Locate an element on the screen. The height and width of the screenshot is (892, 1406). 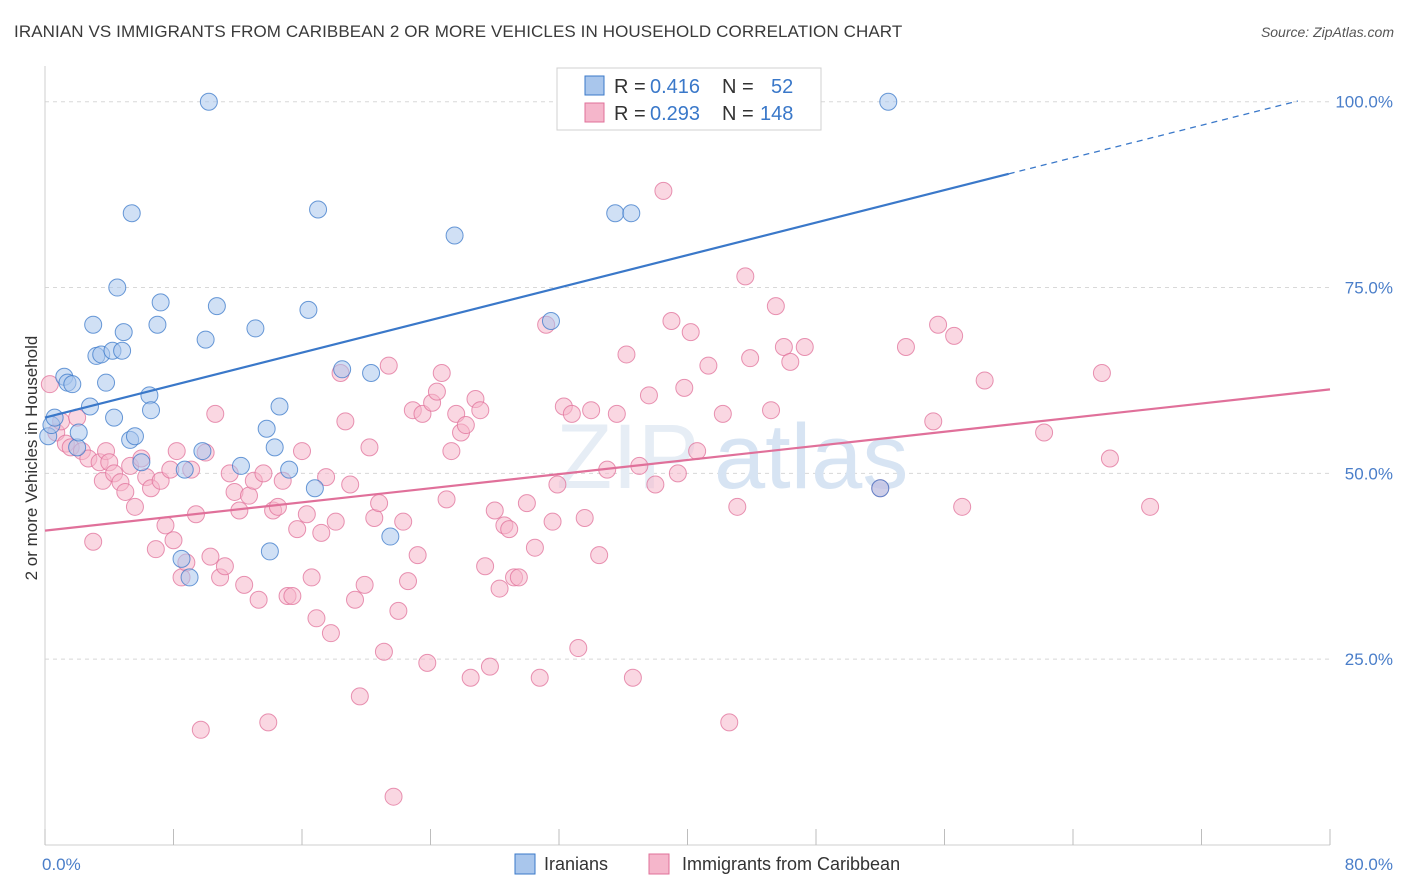
stats-r-value-caribbean: 0.293 is located at coordinates (675, 114).